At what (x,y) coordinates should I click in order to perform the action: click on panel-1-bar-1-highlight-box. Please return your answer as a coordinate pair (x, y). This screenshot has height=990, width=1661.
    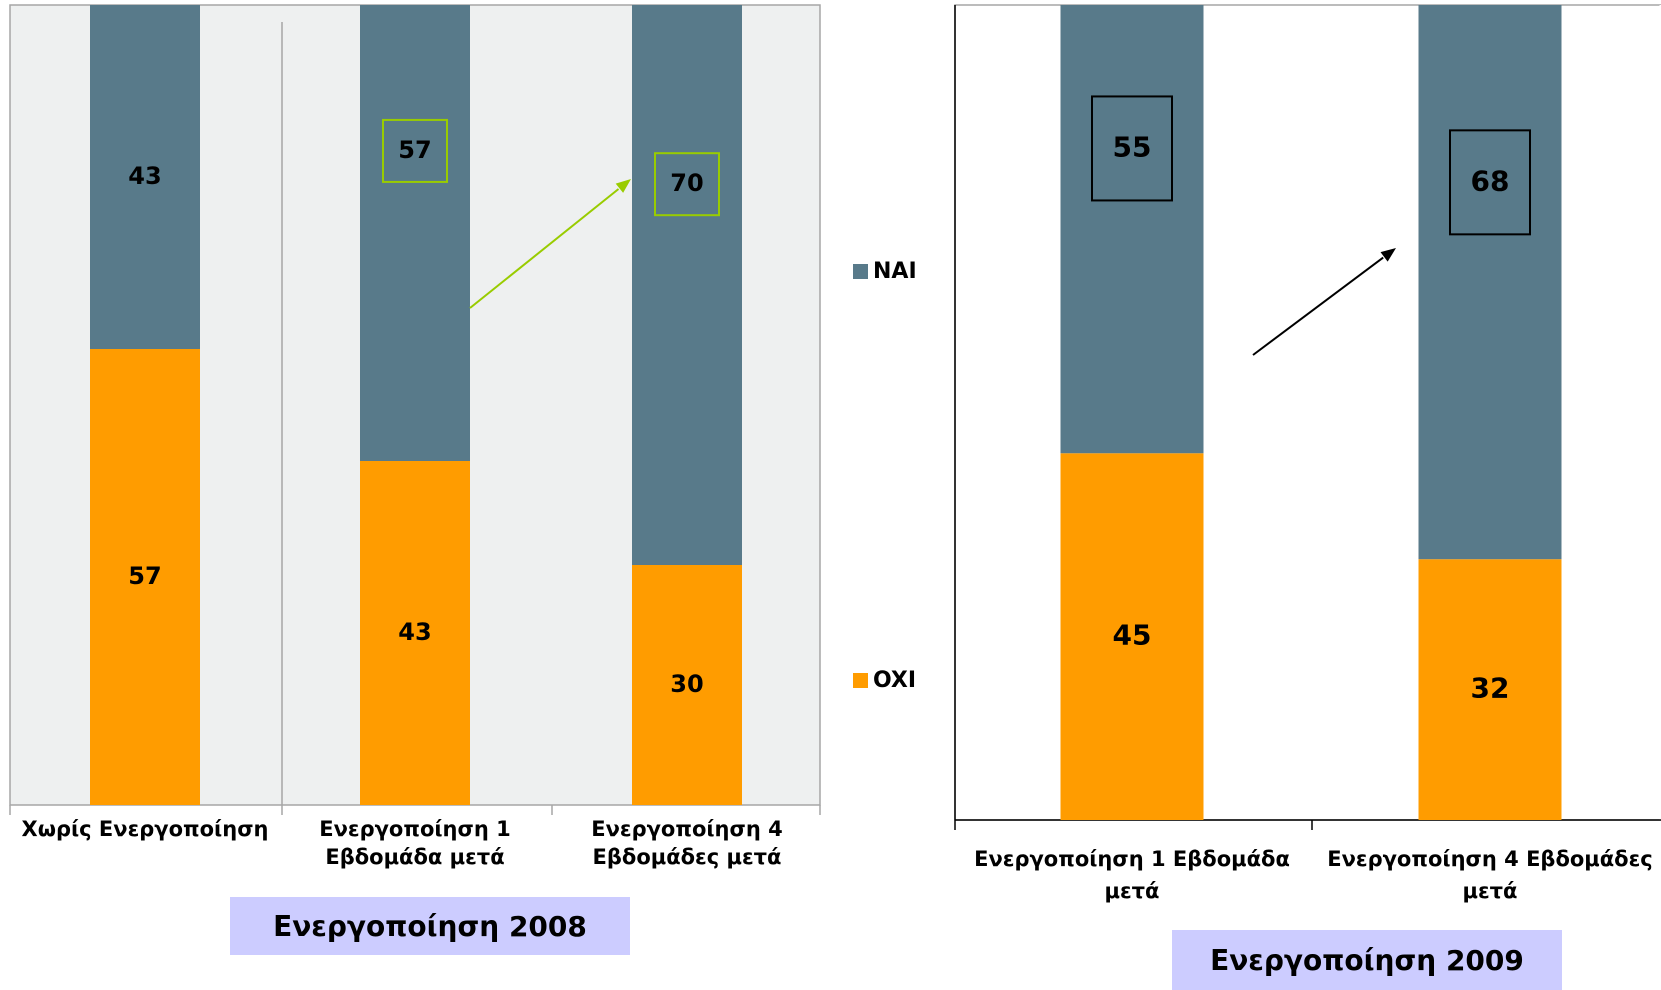
    Looking at the image, I should click on (1490, 182).